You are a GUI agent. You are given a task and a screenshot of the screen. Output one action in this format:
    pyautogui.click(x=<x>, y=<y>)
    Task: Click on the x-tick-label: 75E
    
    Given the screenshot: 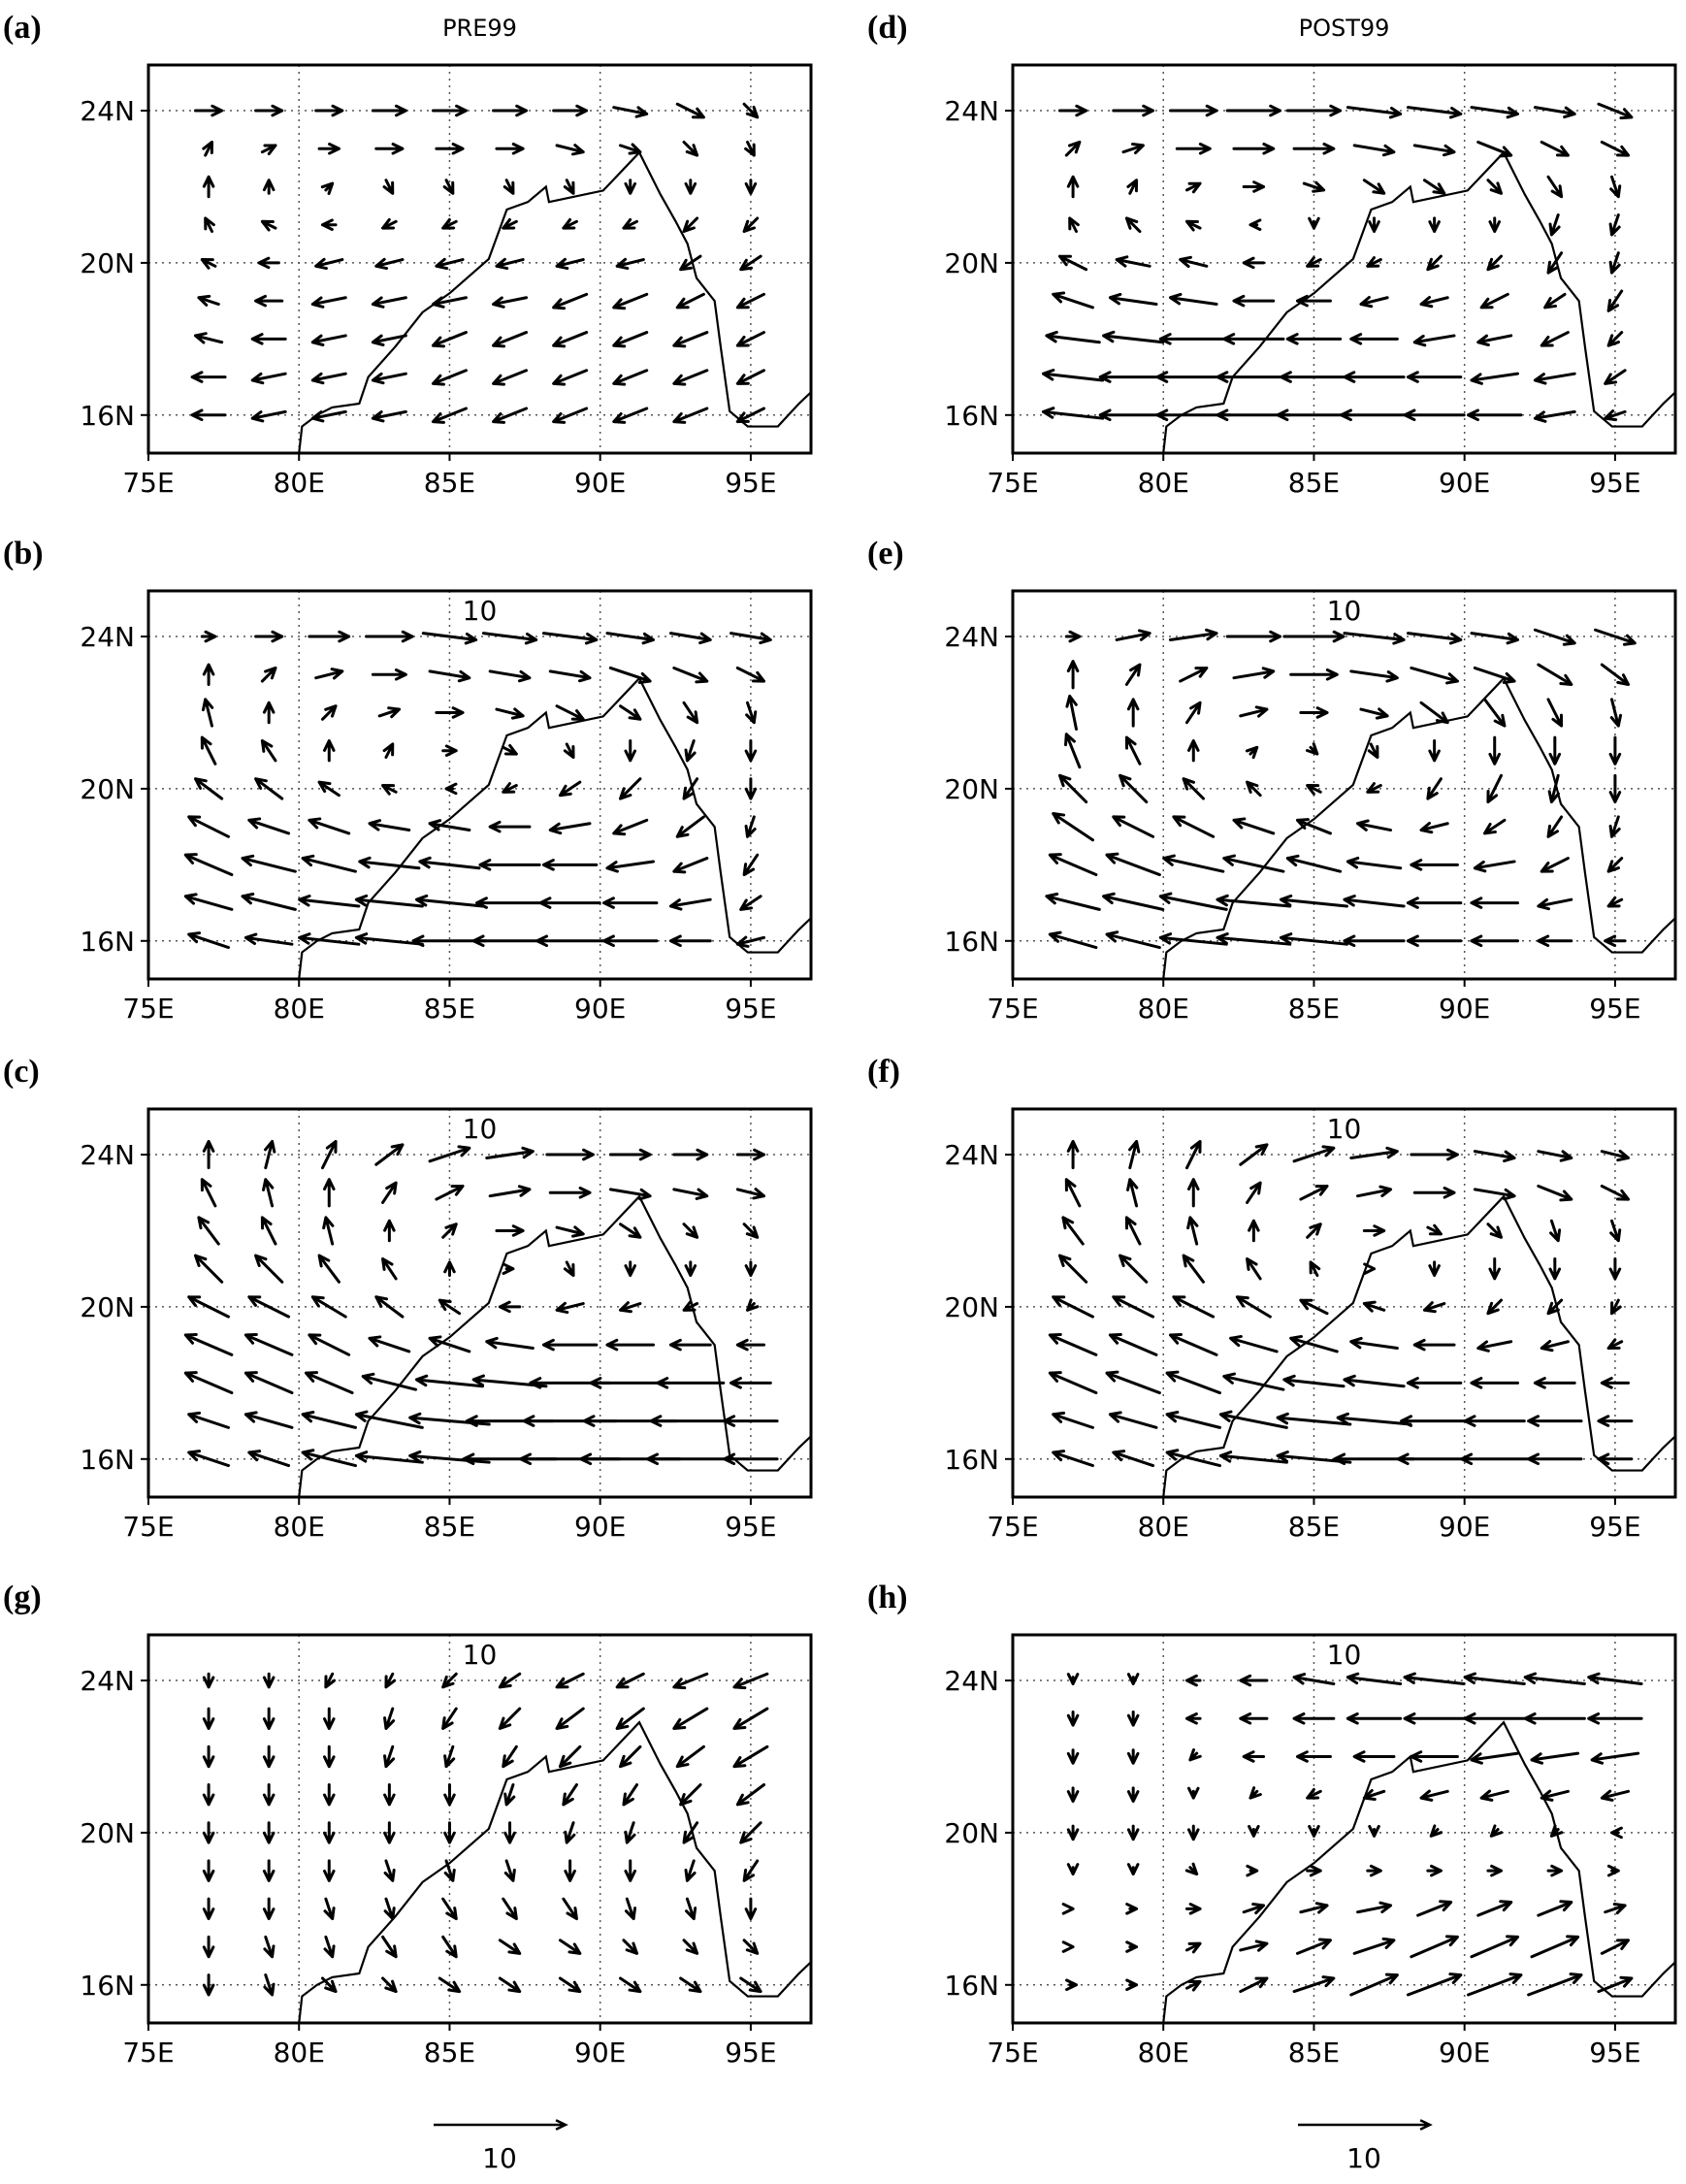 What is the action you would take?
    pyautogui.click(x=1012, y=2053)
    